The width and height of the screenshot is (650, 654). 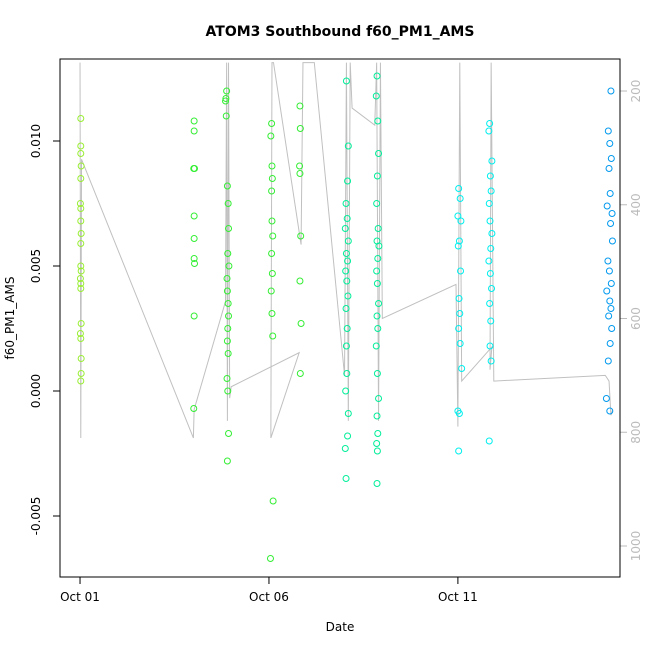 I want to click on y2-tick-label: 400, so click(x=636, y=204).